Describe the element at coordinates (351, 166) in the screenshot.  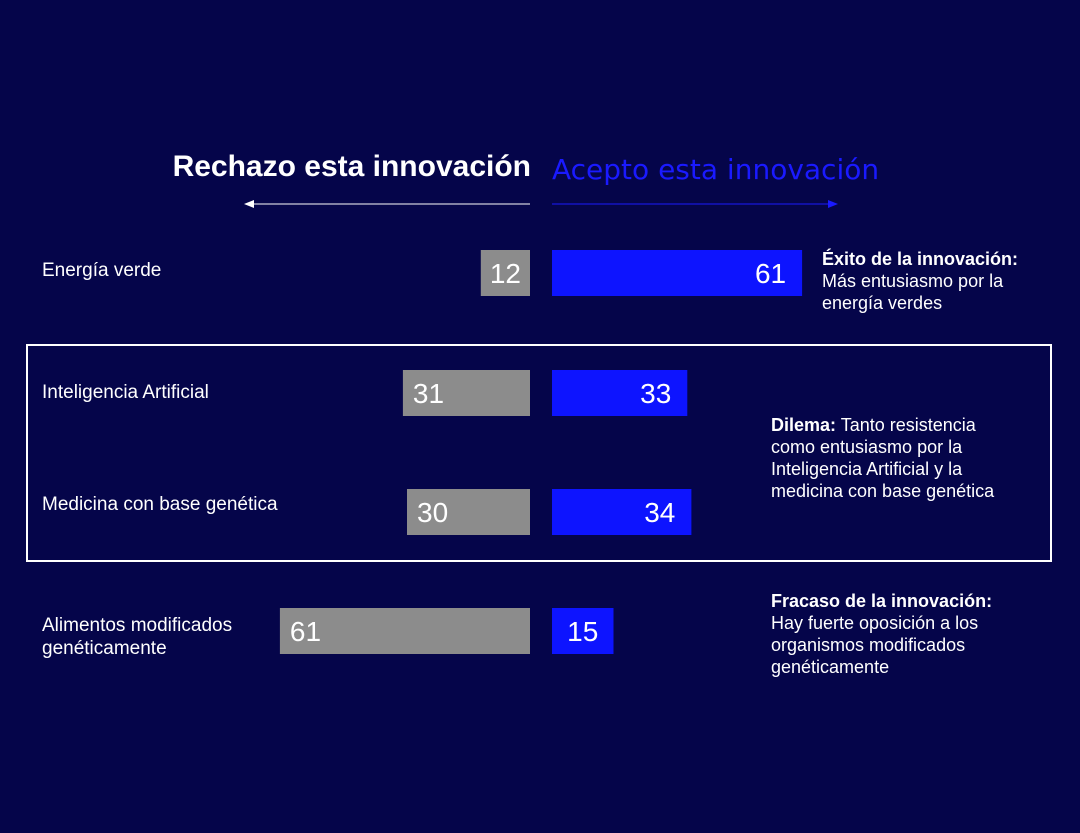
I see `reject-header: Rechazo esta innovación` at that location.